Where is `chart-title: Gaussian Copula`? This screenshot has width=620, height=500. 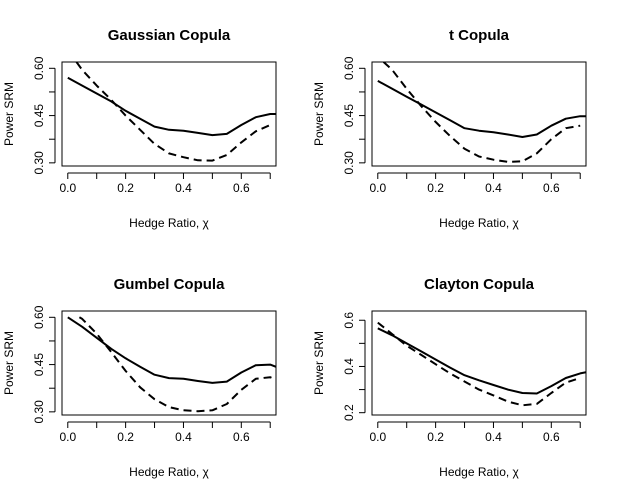 chart-title: Gaussian Copula is located at coordinates (169, 35).